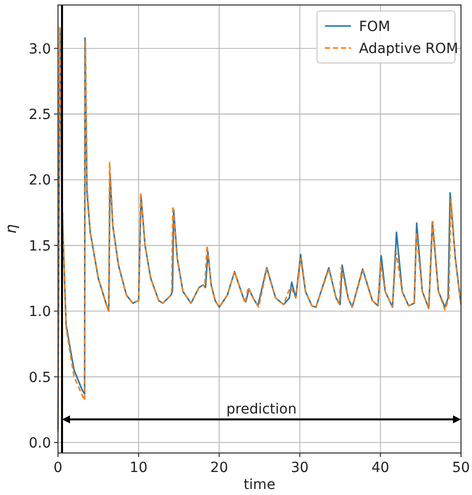 This screenshot has height=495, width=472. I want to click on y-tick-label: 0.5, so click(39, 378).